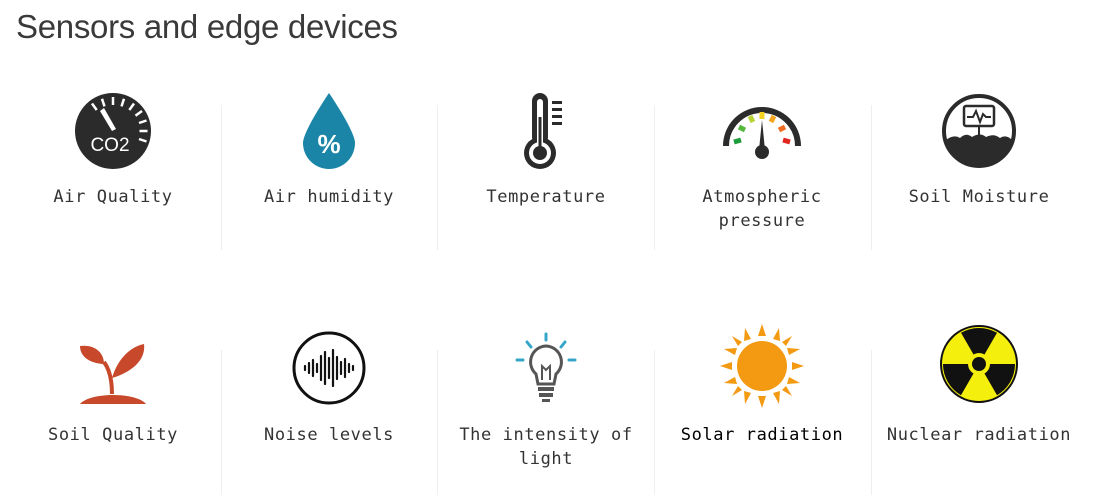  I want to click on sensor-label: Solar radiation, so click(762, 435).